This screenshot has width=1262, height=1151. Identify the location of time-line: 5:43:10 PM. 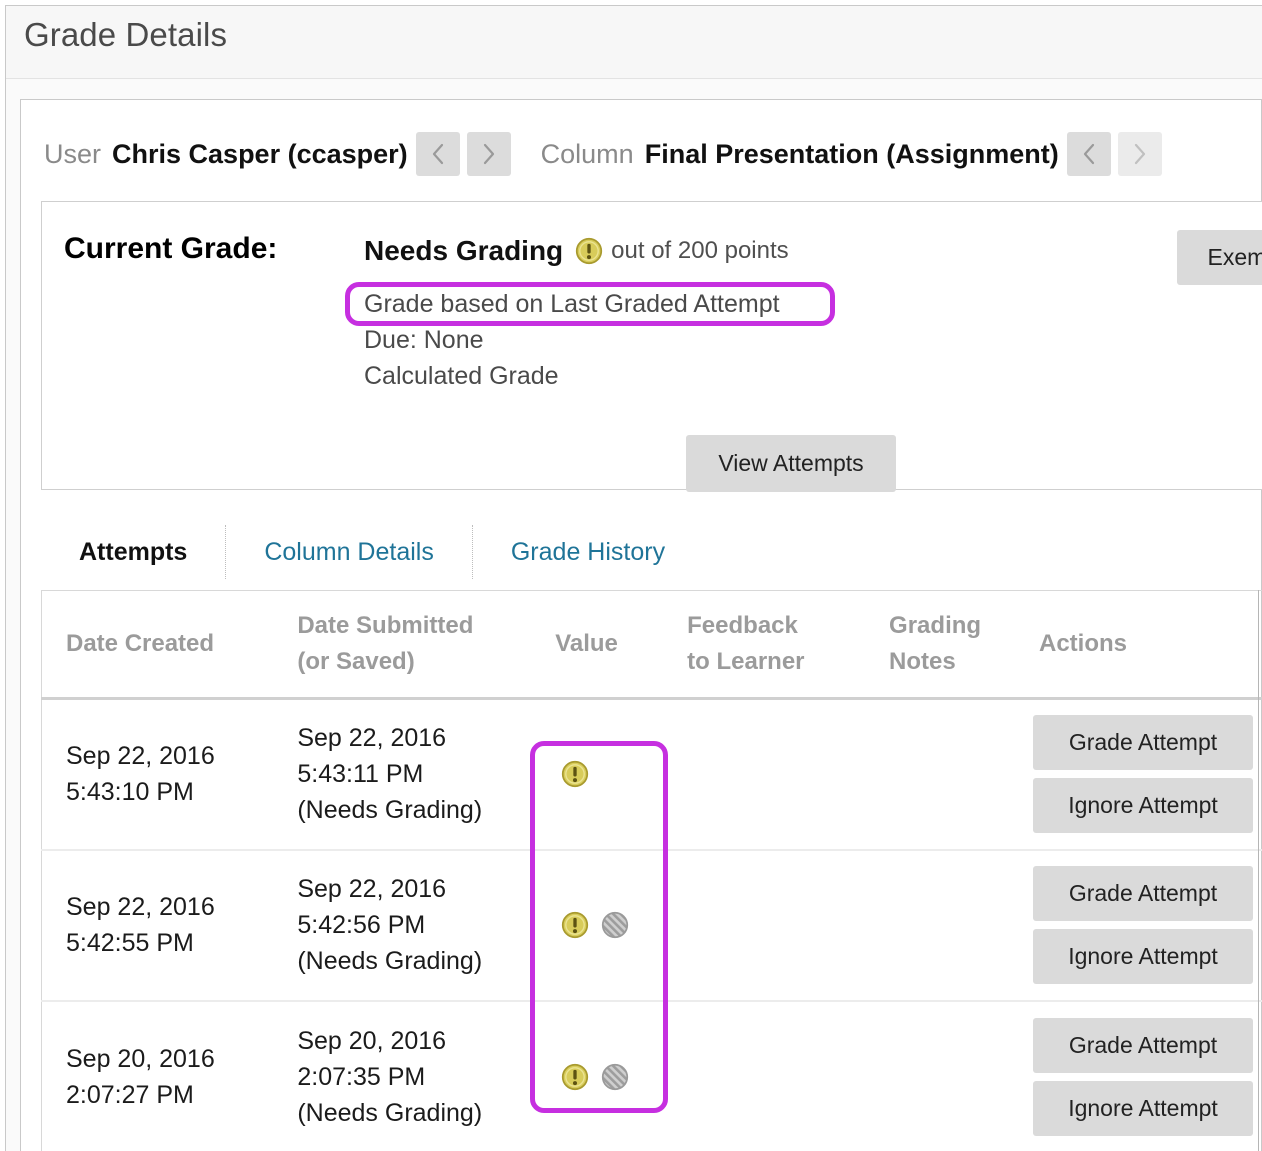
(130, 792).